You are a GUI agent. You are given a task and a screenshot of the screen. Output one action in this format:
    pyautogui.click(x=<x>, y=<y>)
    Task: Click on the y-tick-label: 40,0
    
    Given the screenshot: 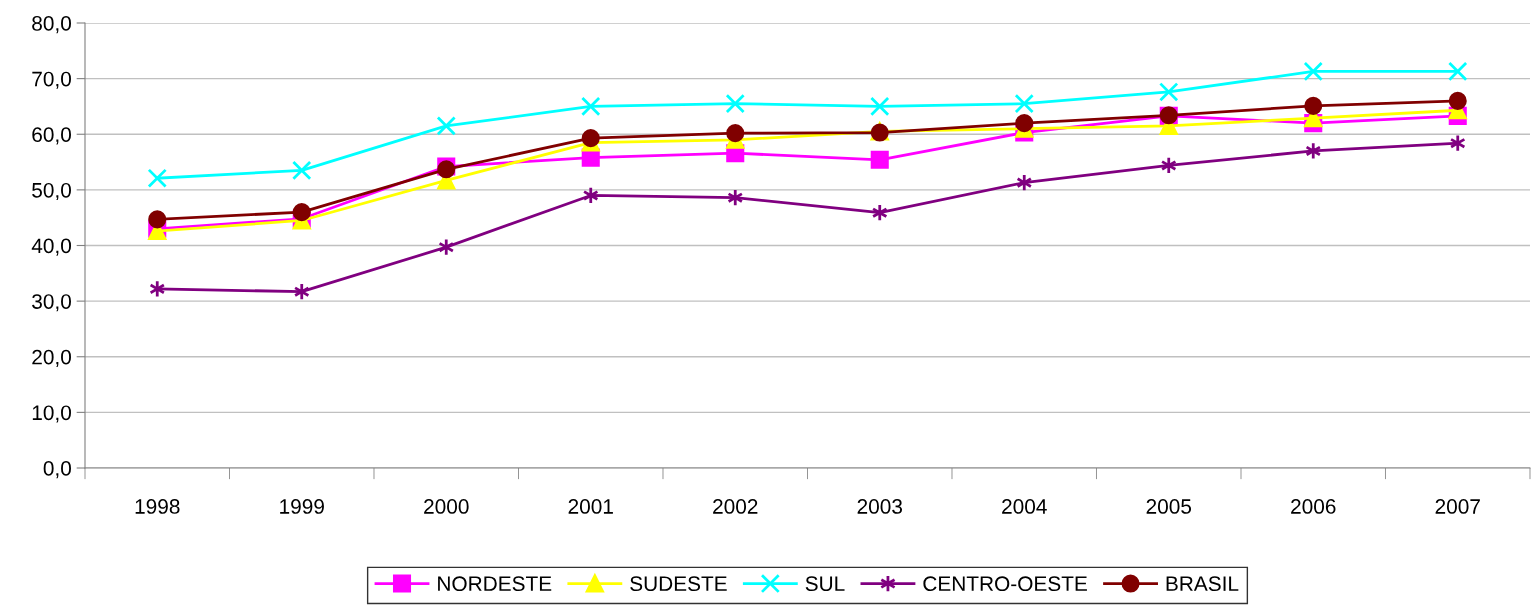 What is the action you would take?
    pyautogui.click(x=51, y=247)
    